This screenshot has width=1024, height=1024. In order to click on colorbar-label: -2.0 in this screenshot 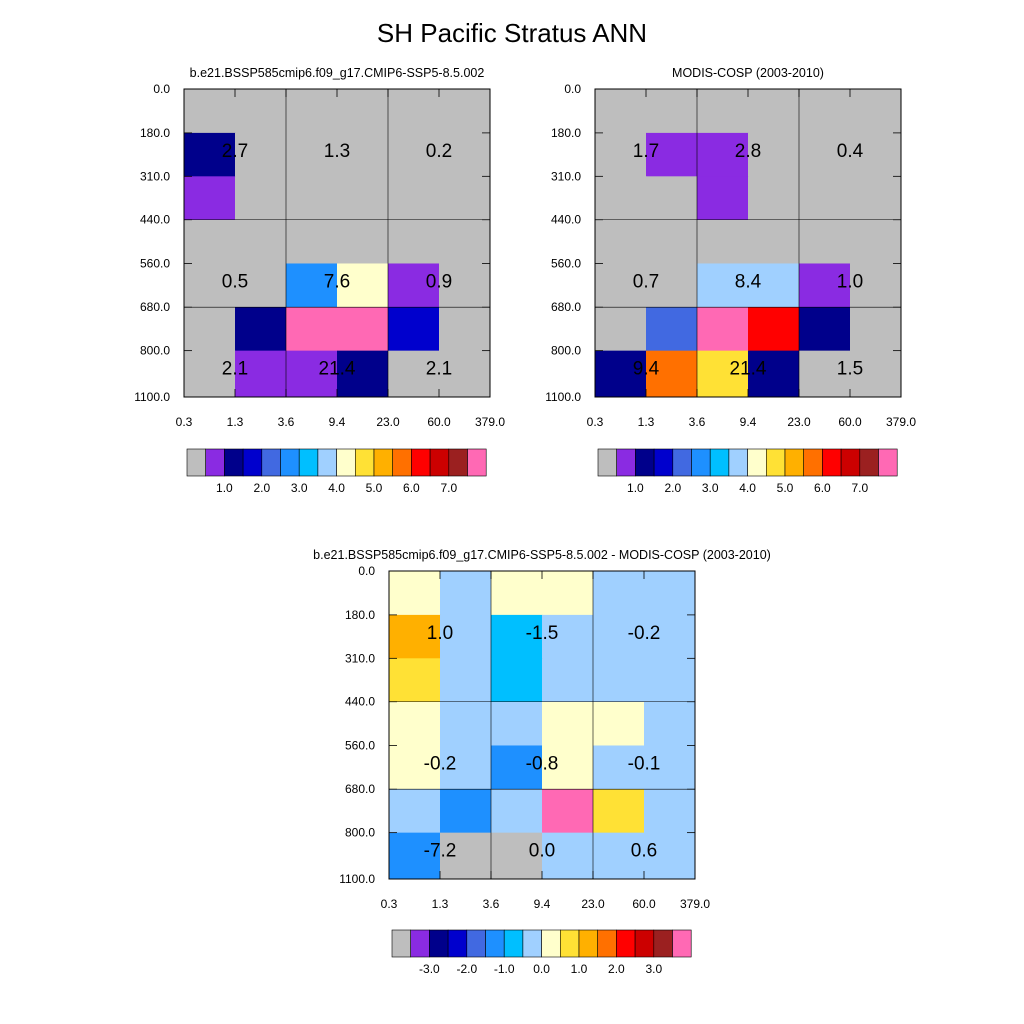, I will do `click(466, 969)`.